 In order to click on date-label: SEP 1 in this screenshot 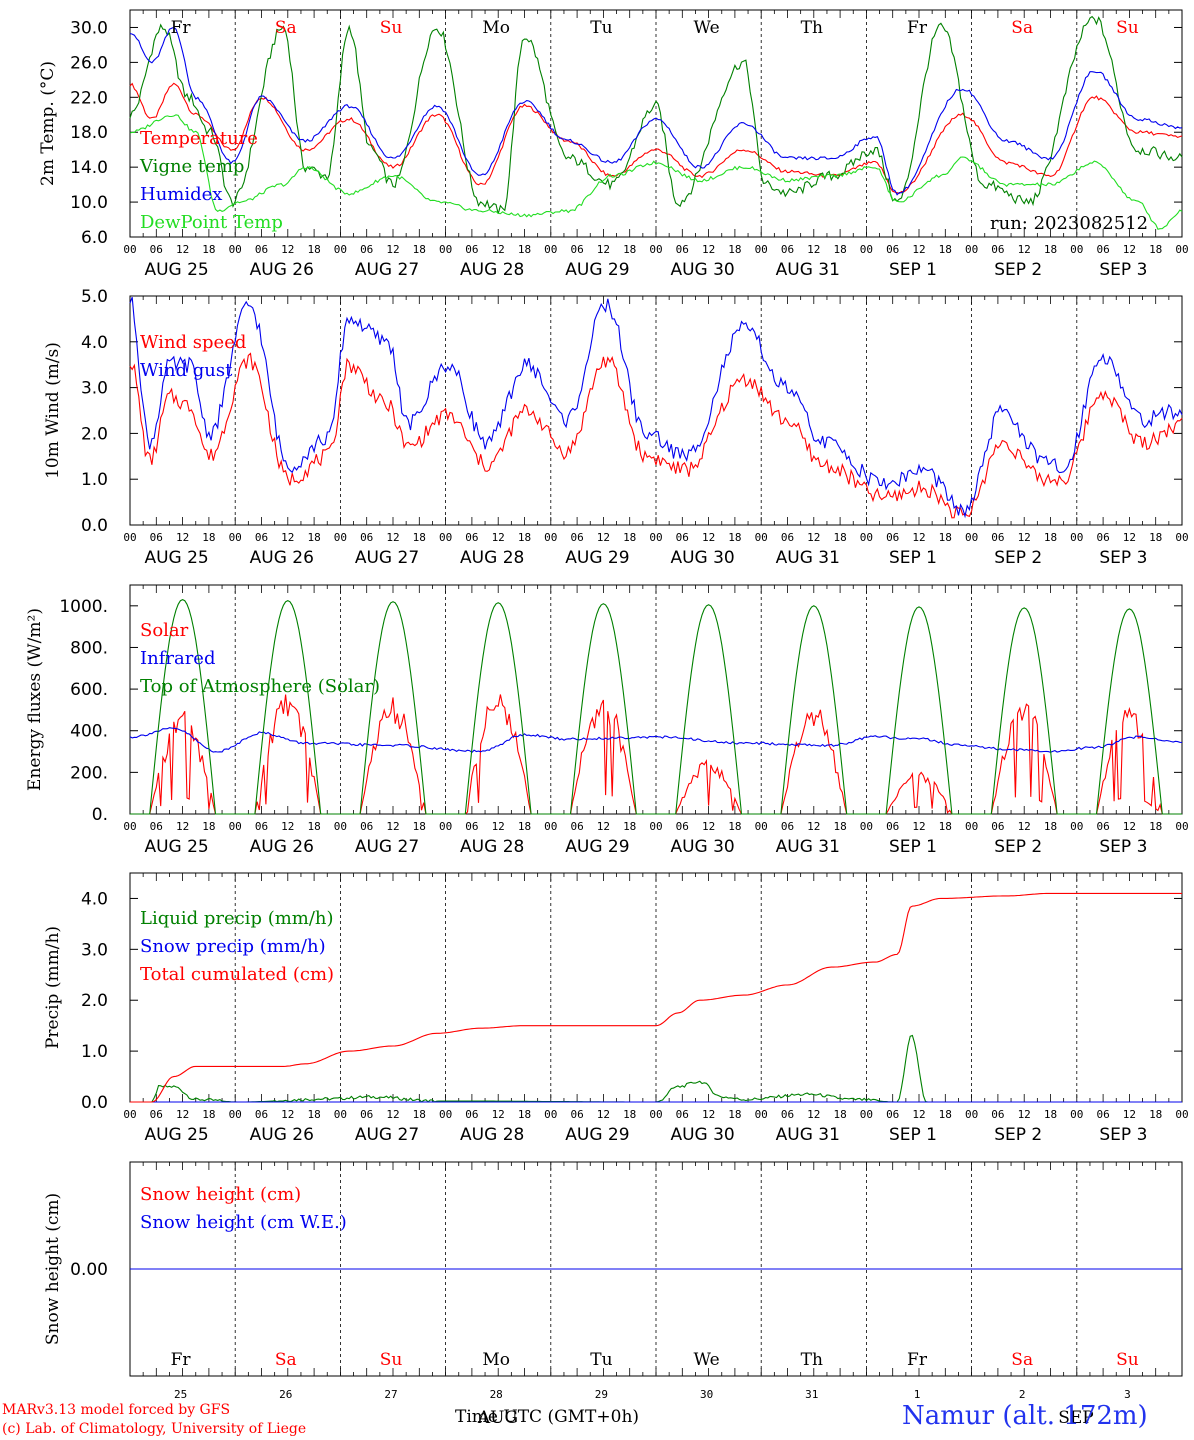, I will do `click(913, 558)`.